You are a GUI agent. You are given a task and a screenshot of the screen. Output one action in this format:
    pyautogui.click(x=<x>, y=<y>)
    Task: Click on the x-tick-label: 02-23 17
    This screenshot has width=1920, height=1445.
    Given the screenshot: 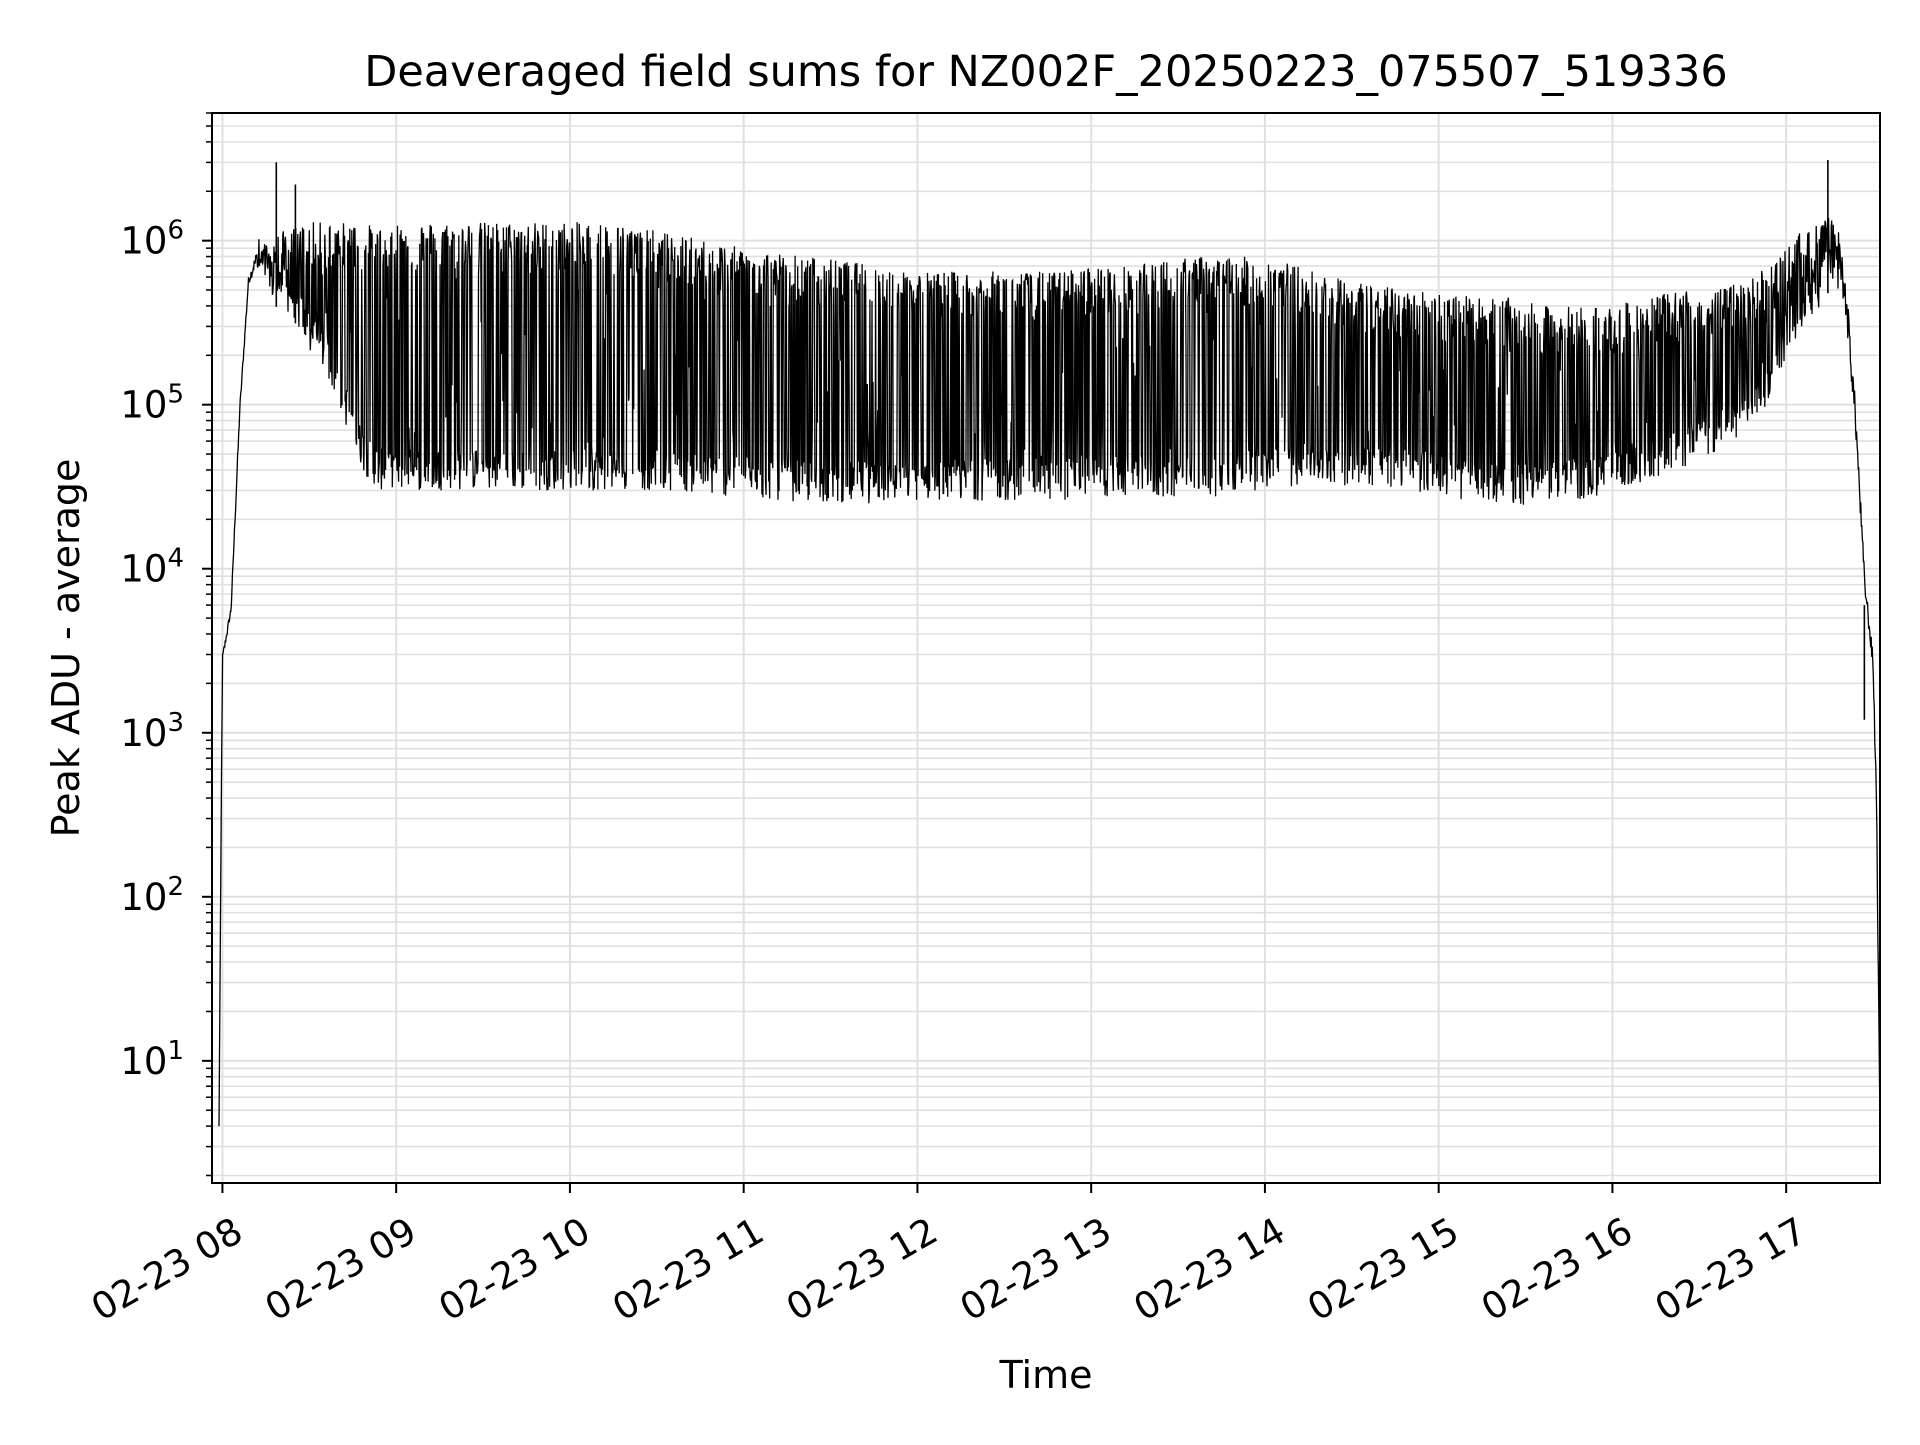 What is the action you would take?
    pyautogui.click(x=1731, y=1269)
    